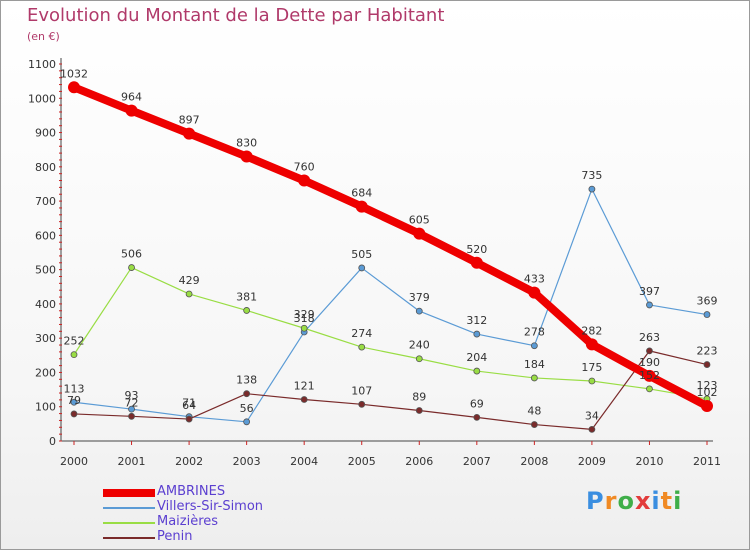  Describe the element at coordinates (649, 362) in the screenshot. I see `data-label: 190` at that location.